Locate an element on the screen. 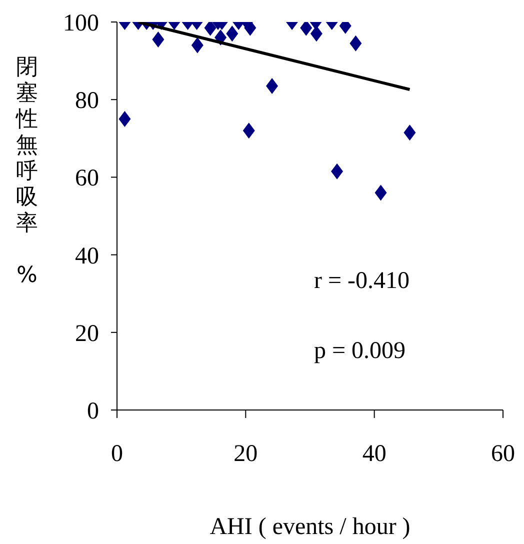 The image size is (524, 544). annotation: r = -0.410 is located at coordinates (362, 281).